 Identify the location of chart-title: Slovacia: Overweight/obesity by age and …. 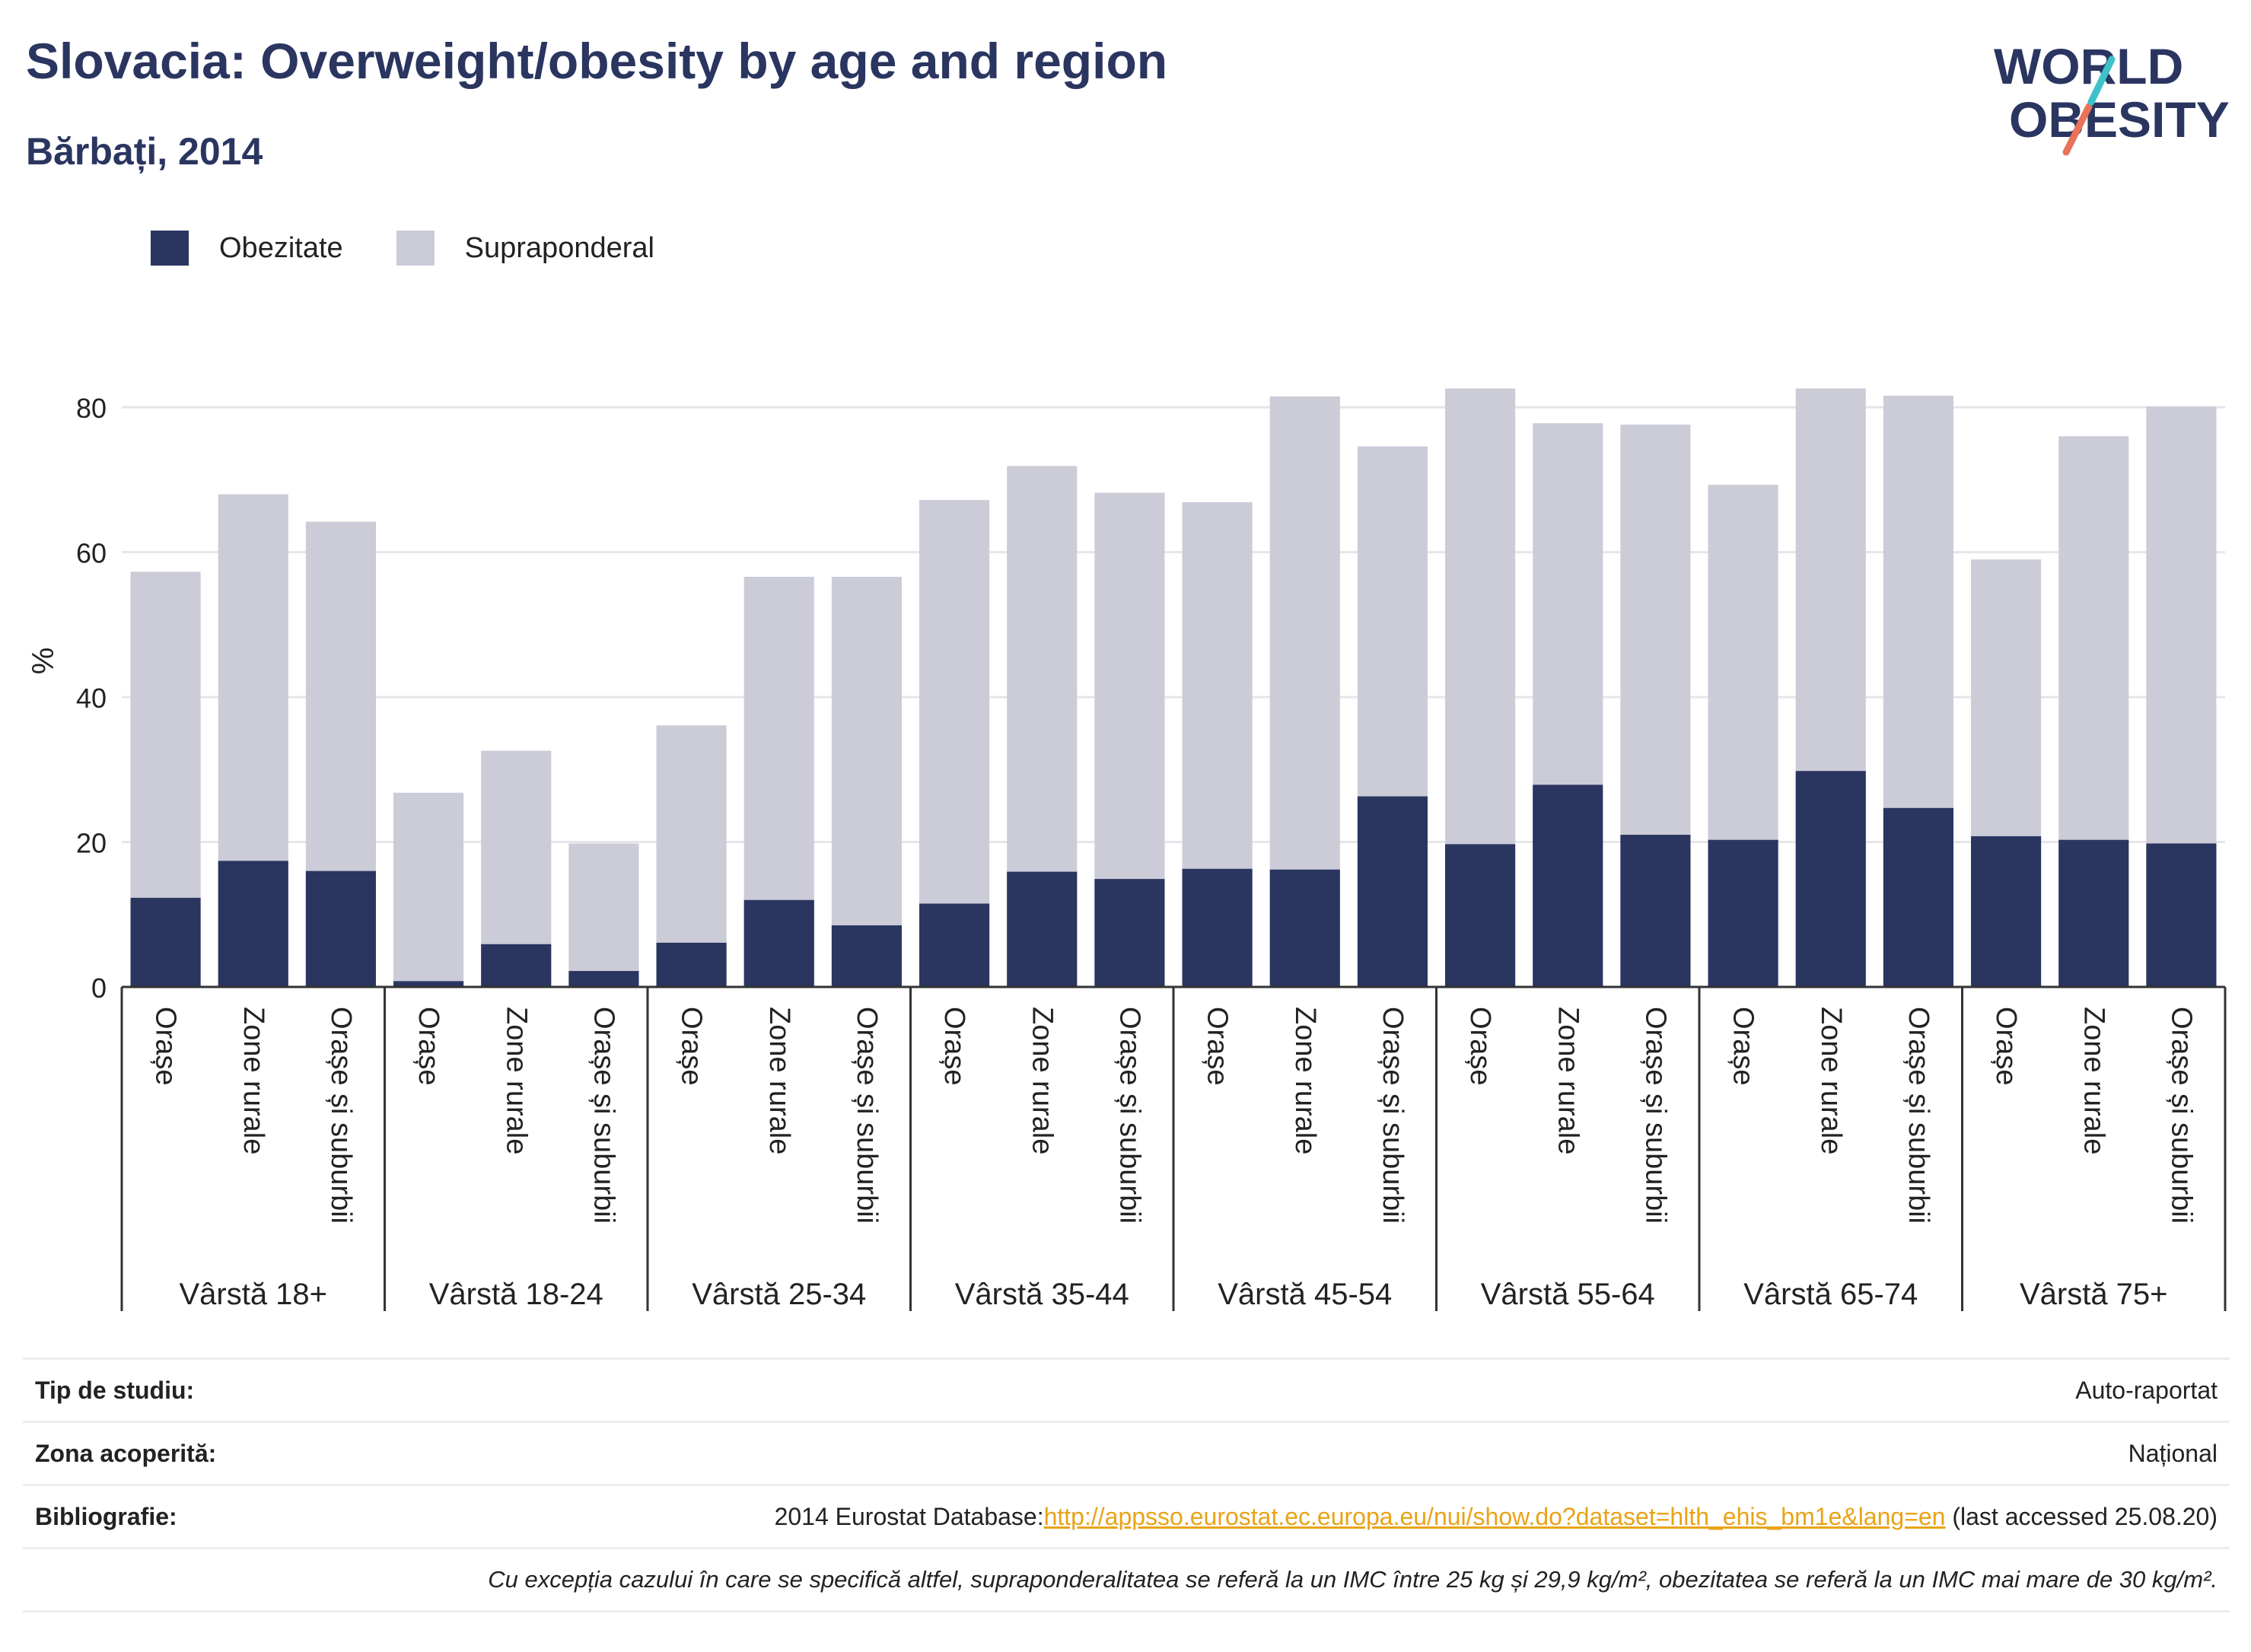
(597, 61).